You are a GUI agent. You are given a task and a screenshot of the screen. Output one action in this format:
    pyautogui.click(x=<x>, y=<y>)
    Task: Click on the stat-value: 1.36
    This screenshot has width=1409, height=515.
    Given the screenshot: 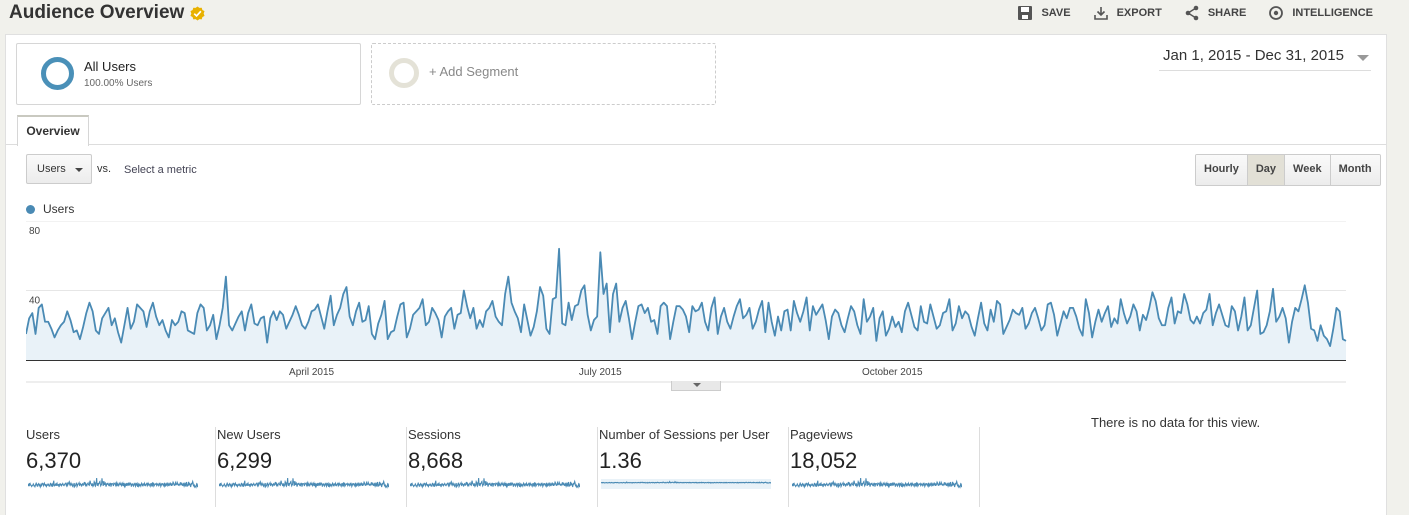 What is the action you would take?
    pyautogui.click(x=620, y=460)
    